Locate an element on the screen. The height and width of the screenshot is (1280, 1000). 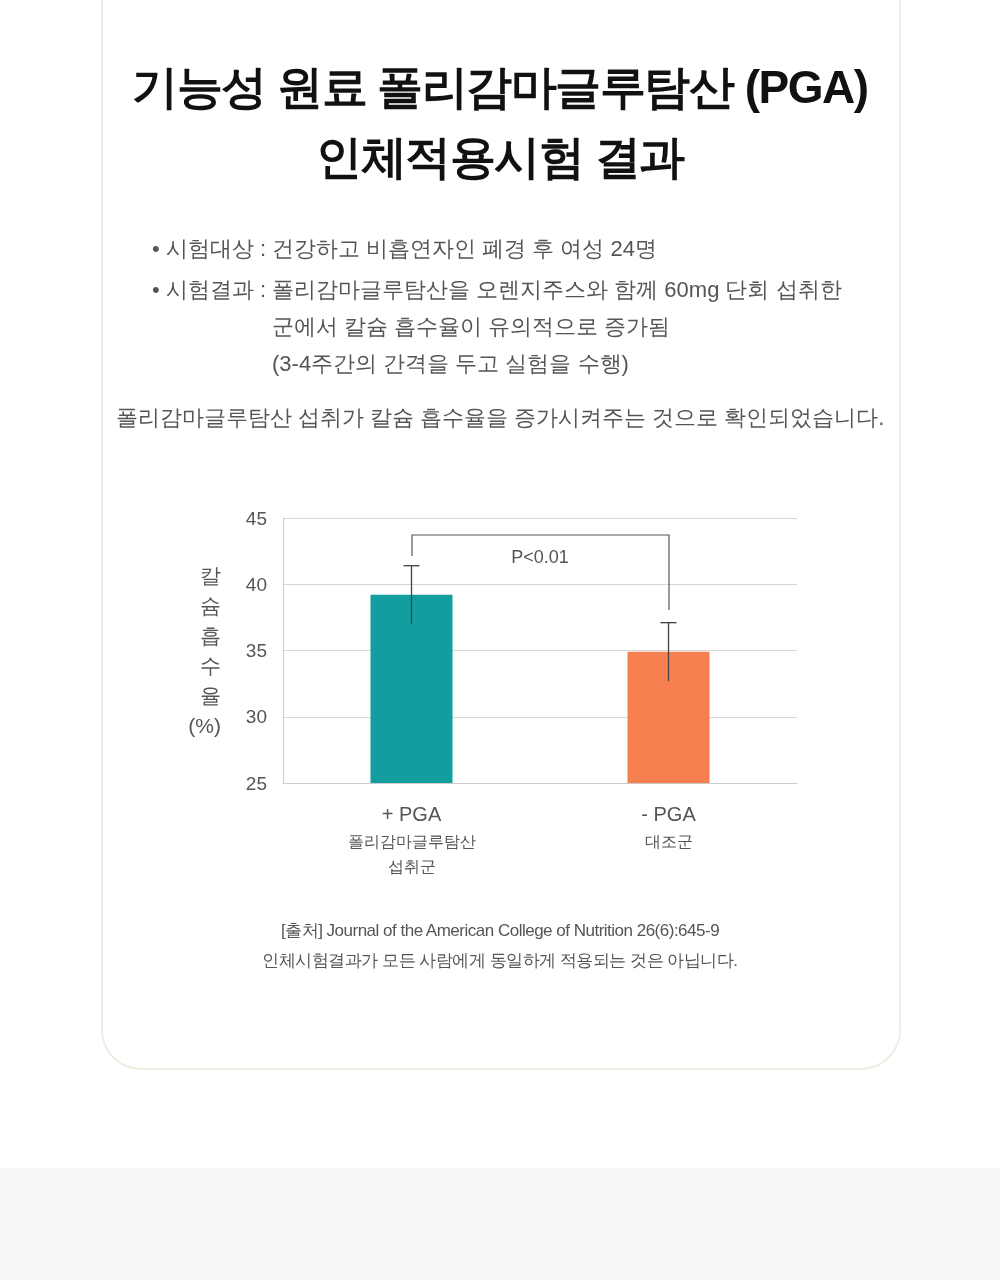
annotation: P<0.01 is located at coordinates (540, 557).